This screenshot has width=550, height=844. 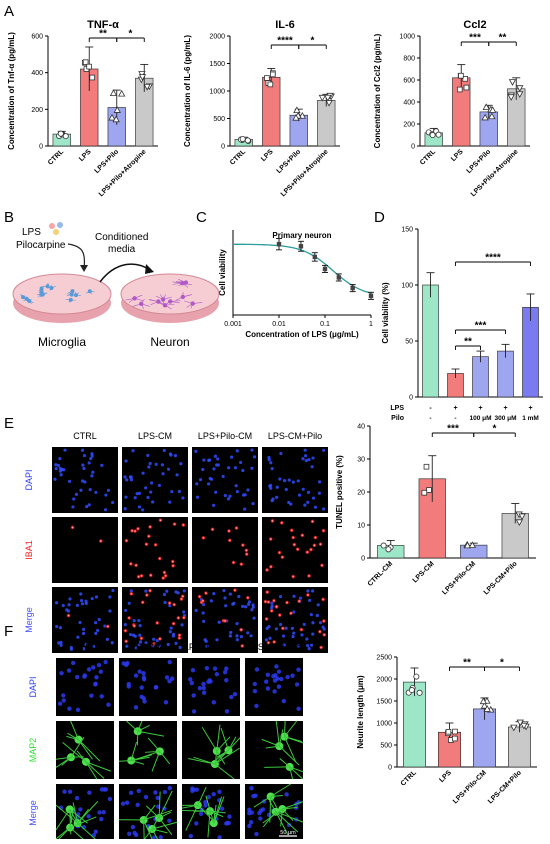 I want to click on column-header: LPS-CM+Pilo, so click(x=274, y=647).